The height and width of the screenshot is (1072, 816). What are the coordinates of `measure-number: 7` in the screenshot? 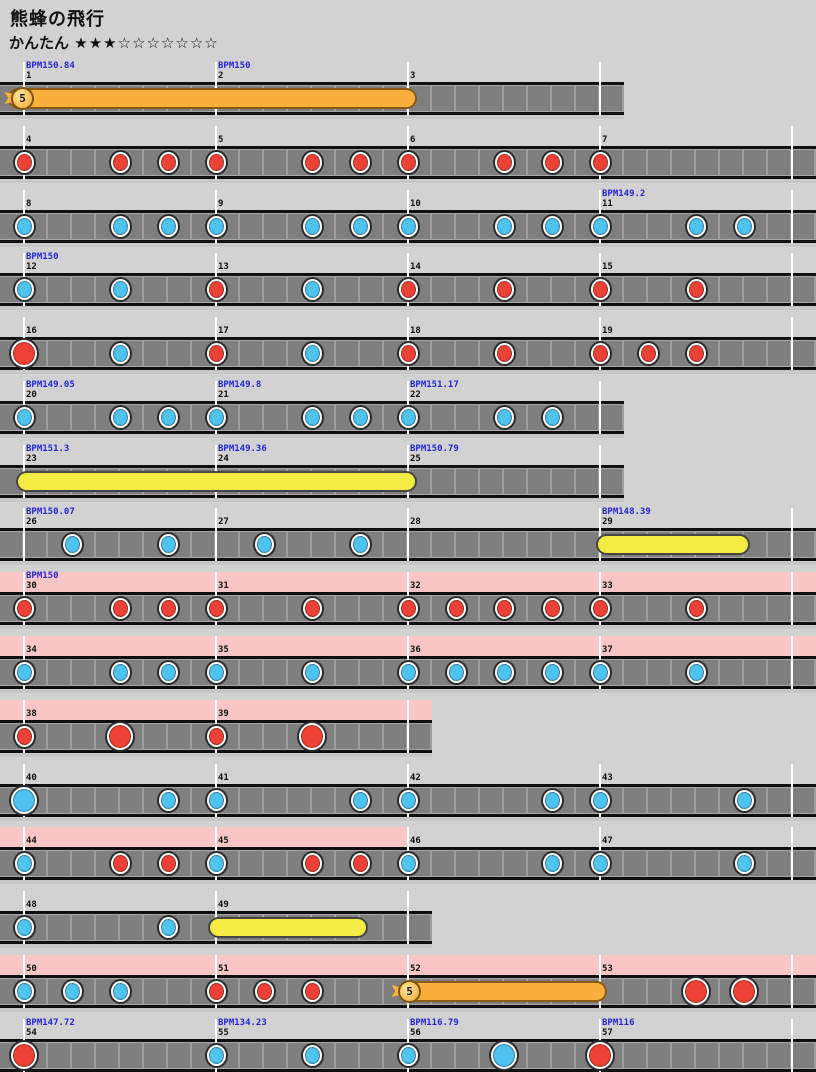 It's located at (605, 140).